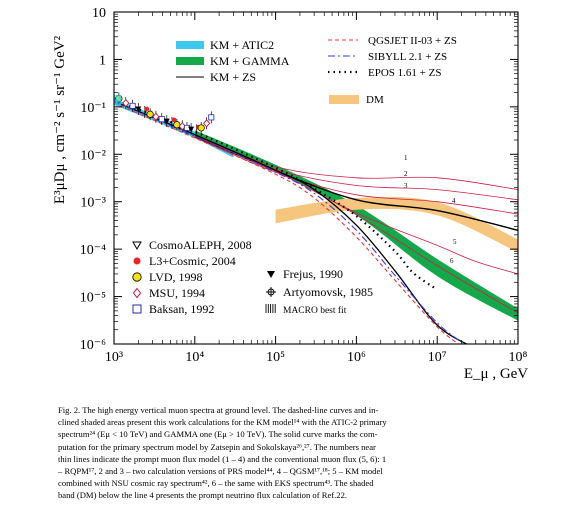 The image size is (588, 521). What do you see at coordinates (176, 277) in the screenshot?
I see `legend-entry: LVD, 1998` at bounding box center [176, 277].